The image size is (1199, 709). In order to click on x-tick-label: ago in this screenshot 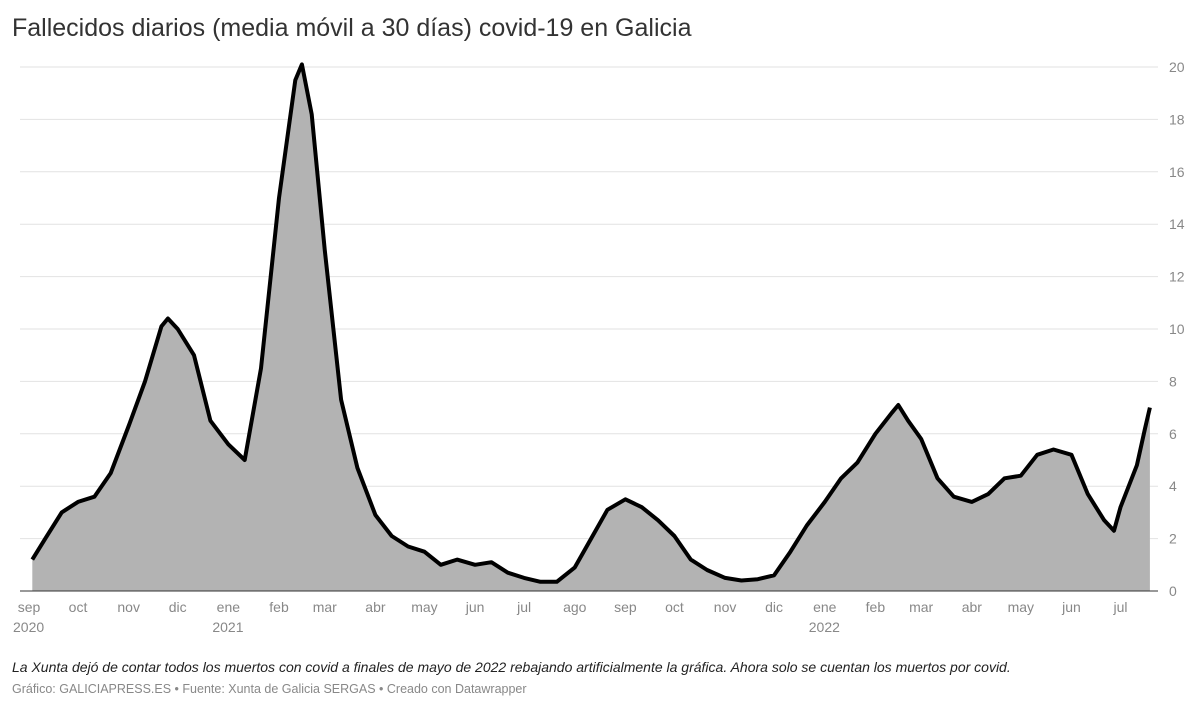, I will do `click(575, 607)`.